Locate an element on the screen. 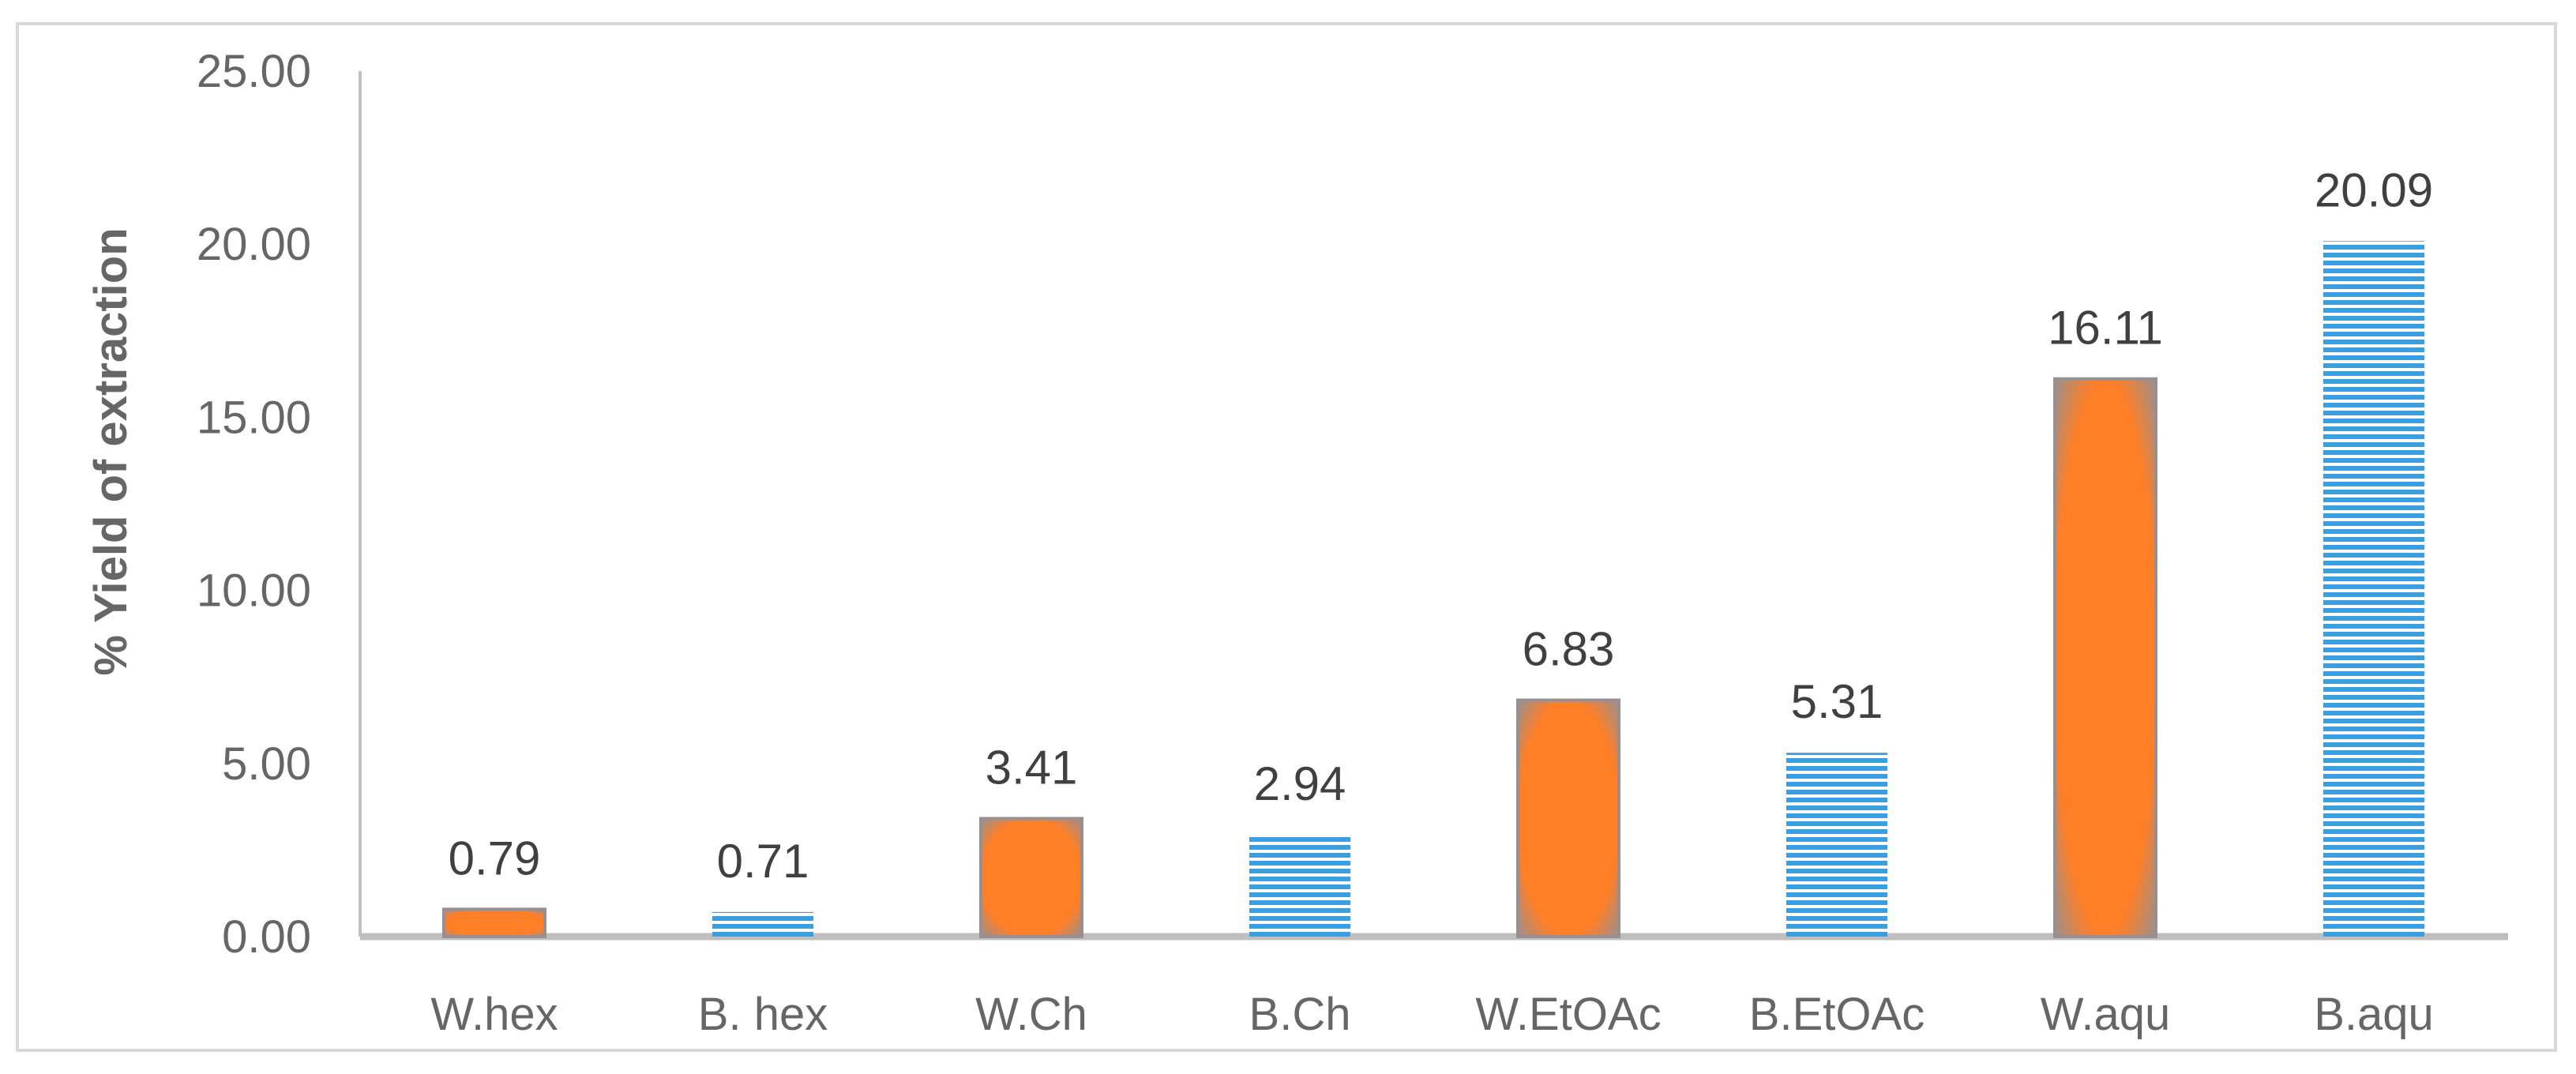 The image size is (2576, 1074). y-tick-label: 0.00 is located at coordinates (266, 937).